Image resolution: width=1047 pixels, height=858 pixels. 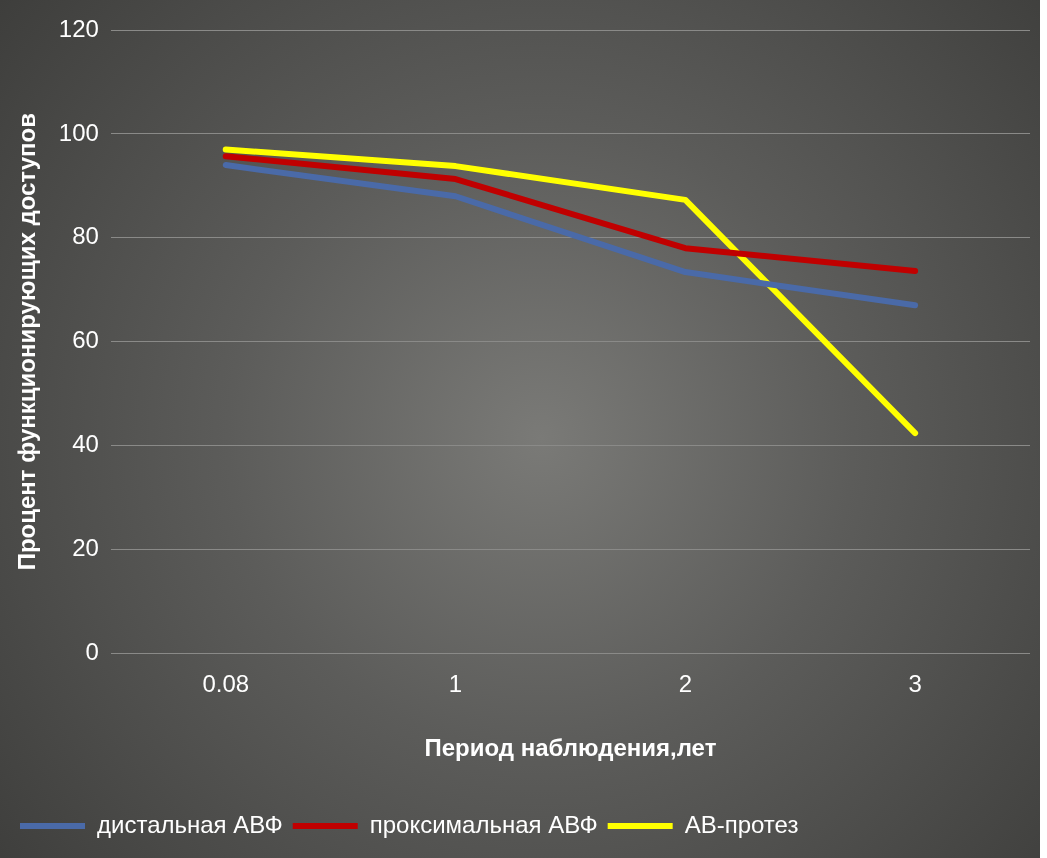 I want to click on legend-label: АВ-протез, so click(x=741, y=824).